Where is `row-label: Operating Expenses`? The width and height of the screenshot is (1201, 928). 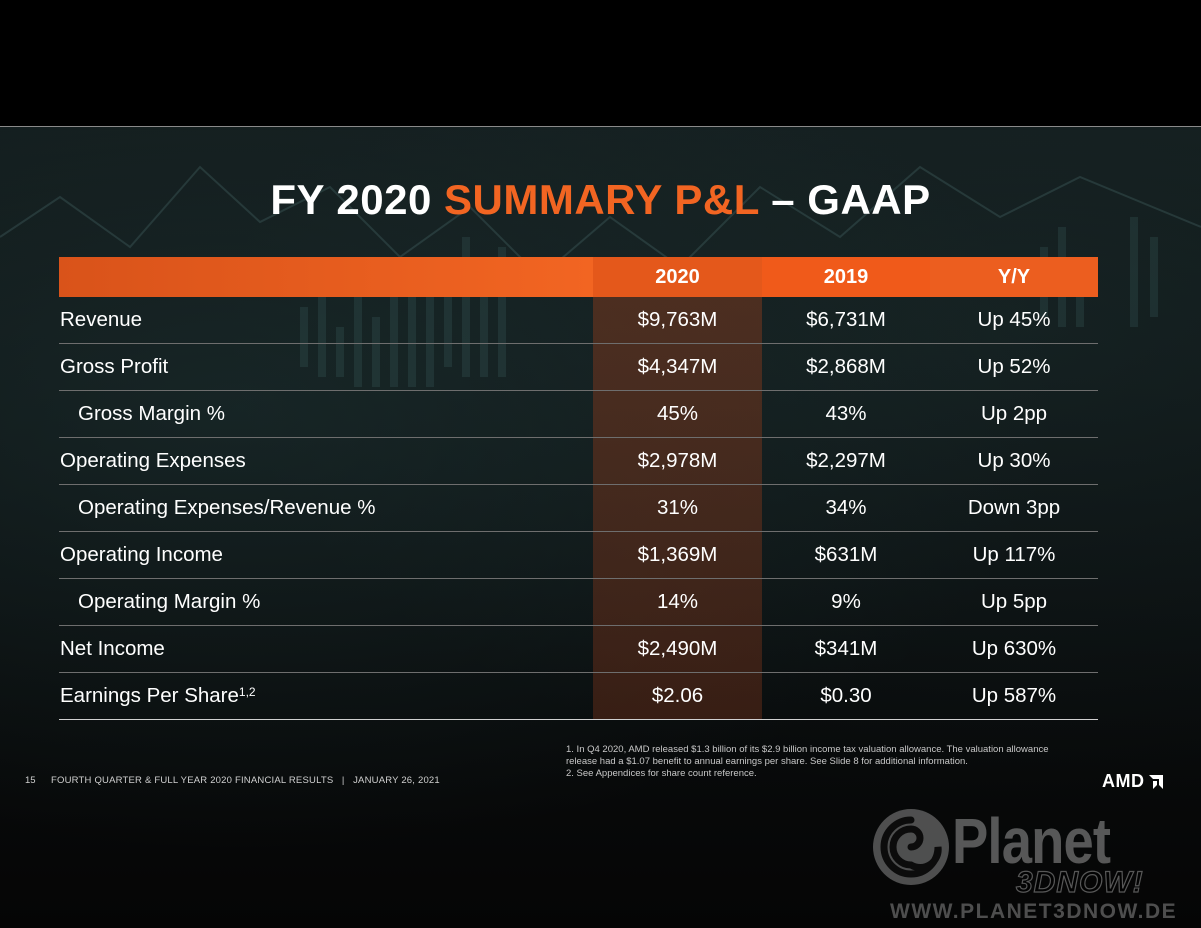
row-label: Operating Expenses is located at coordinates (326, 461).